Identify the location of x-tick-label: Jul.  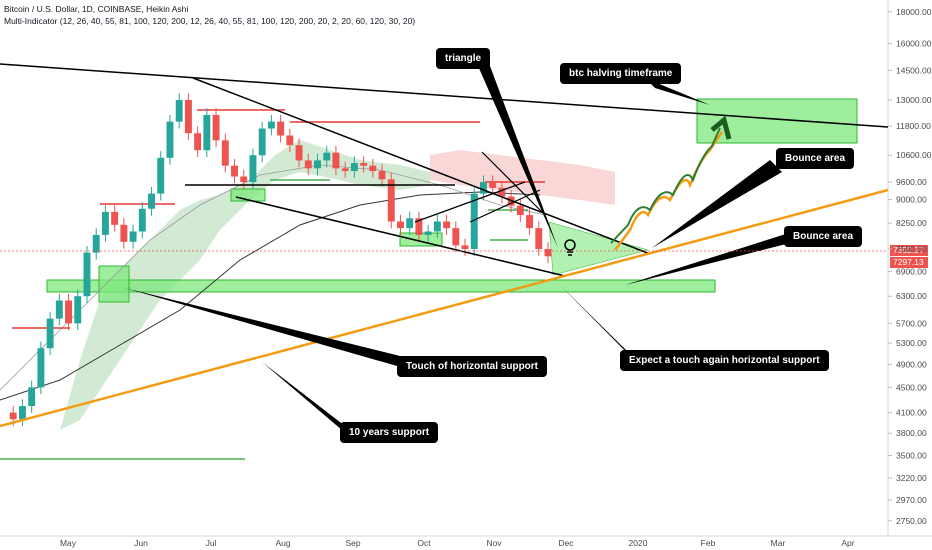
(211, 543).